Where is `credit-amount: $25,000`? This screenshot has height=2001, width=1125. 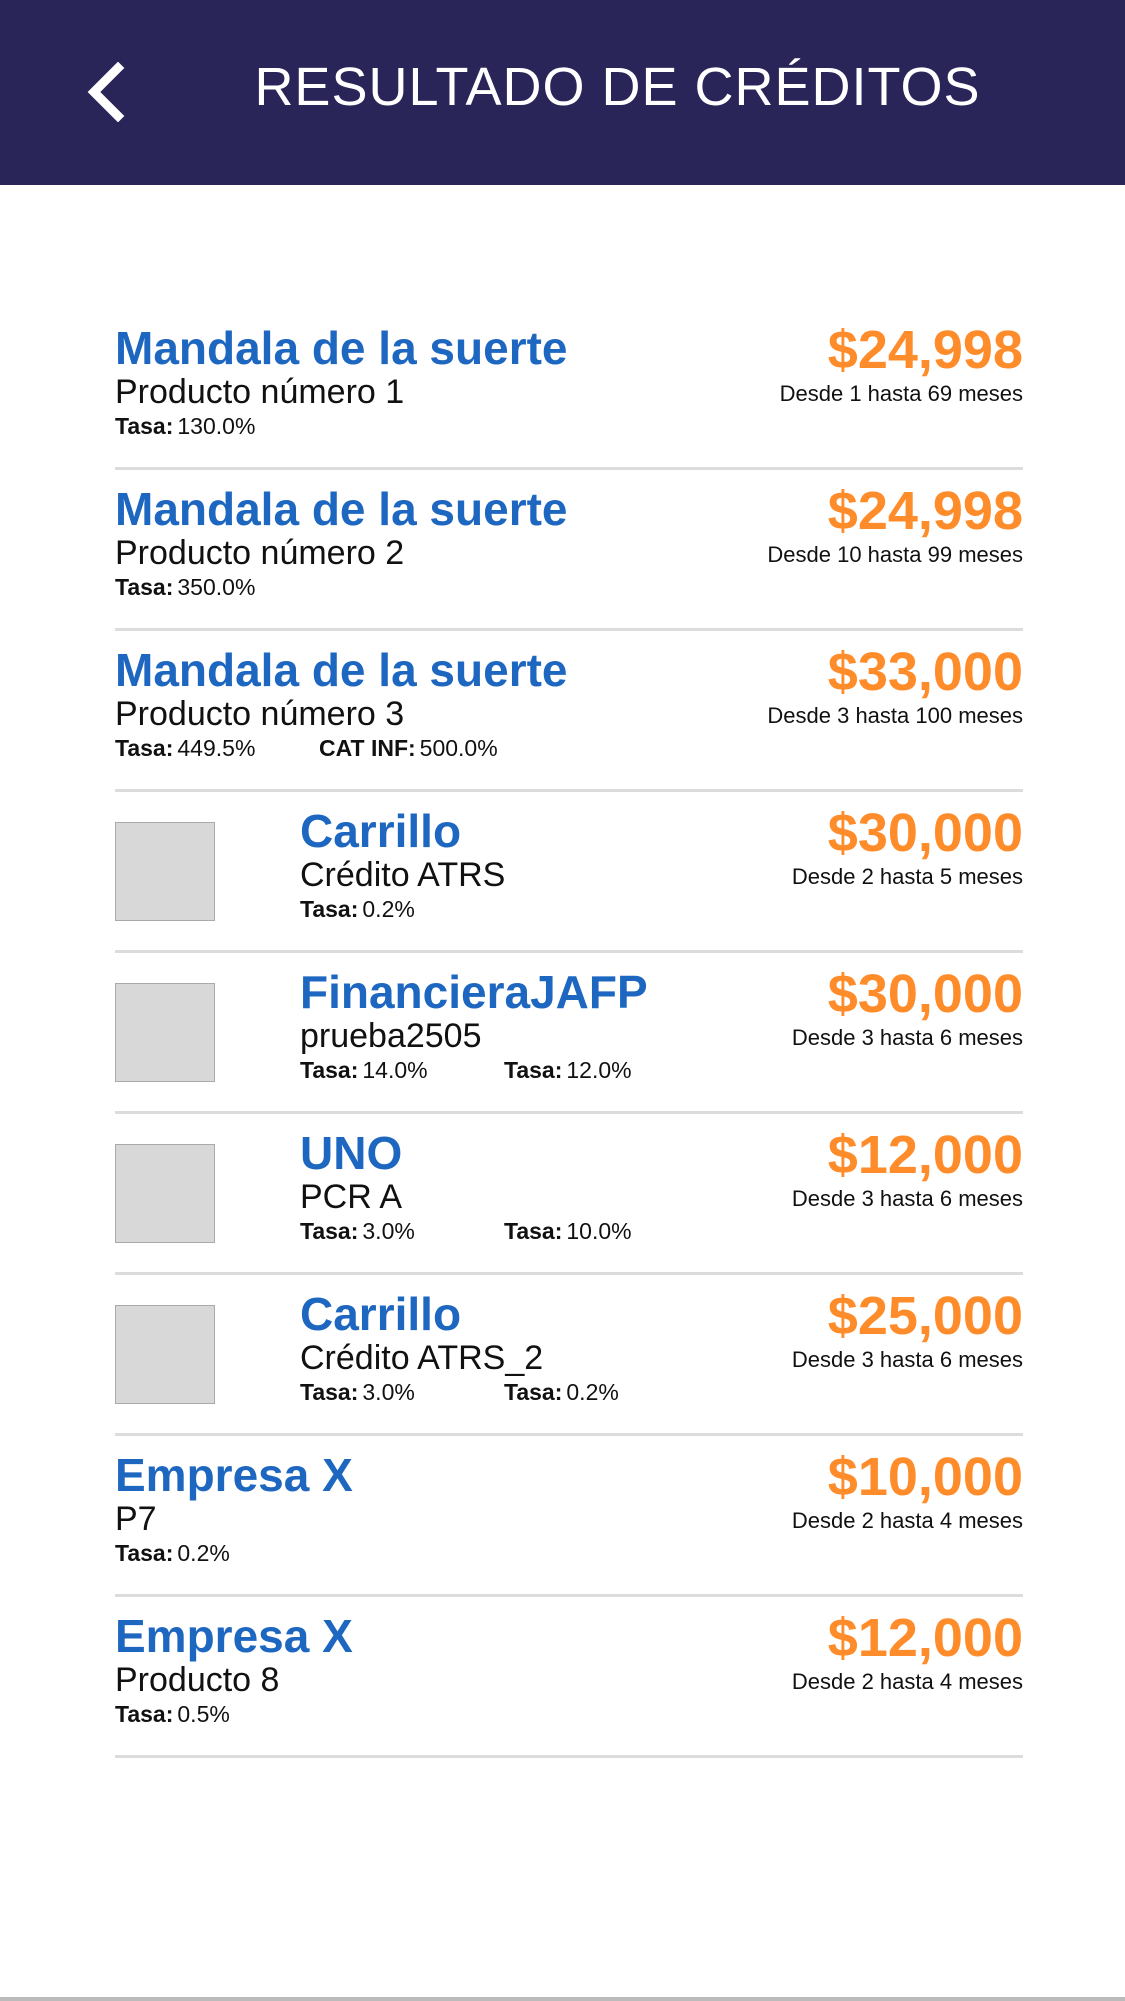
credit-amount: $25,000 is located at coordinates (925, 1316).